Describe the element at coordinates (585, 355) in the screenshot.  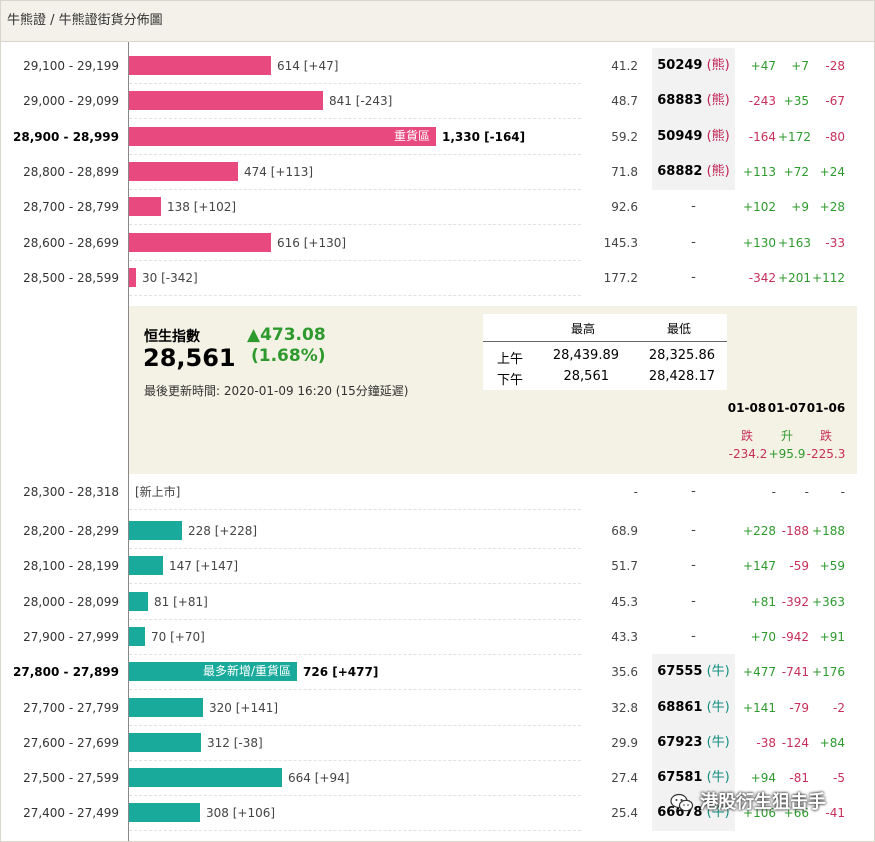
I see `am-high: 28,439.89` at that location.